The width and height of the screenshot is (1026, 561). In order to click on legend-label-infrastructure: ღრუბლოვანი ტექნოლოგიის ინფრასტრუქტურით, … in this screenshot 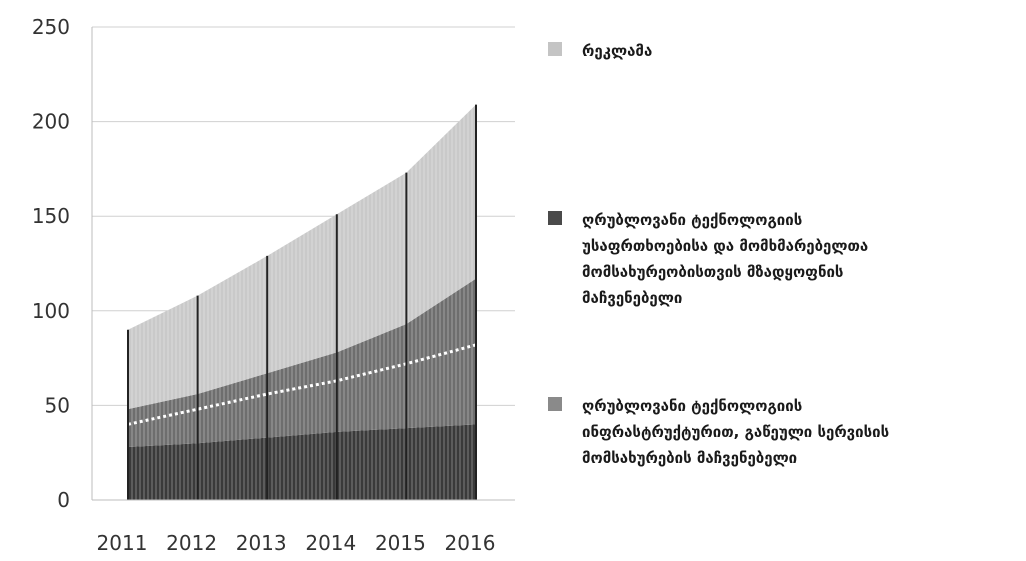, I will do `click(736, 432)`.